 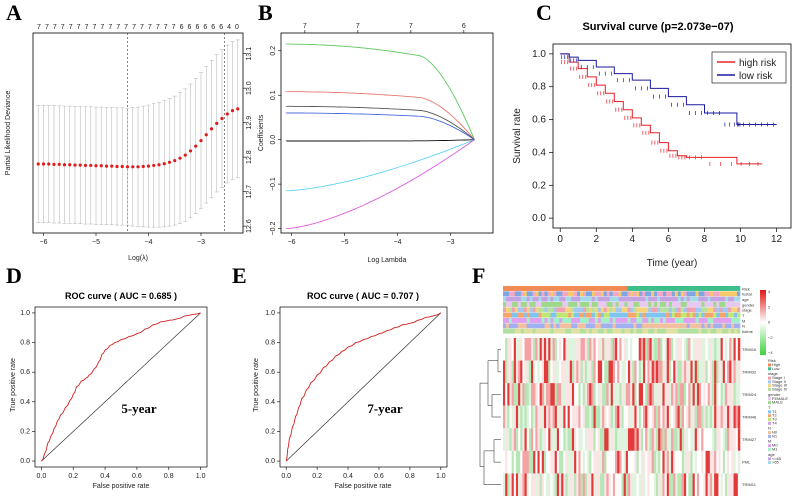 I want to click on b-top-label: 7, so click(x=411, y=26).